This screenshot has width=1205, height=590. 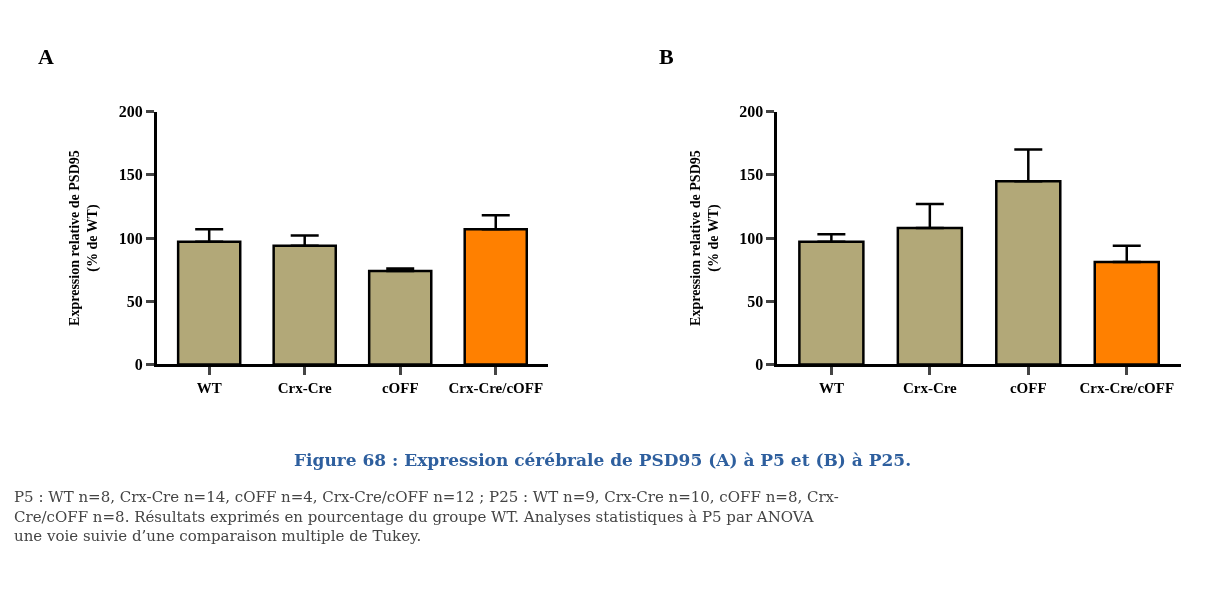 I want to click on caption: Figure 68 : Expression cérébrale de PSD95 (A) à P5 et (B) à P25., so click(x=603, y=460).